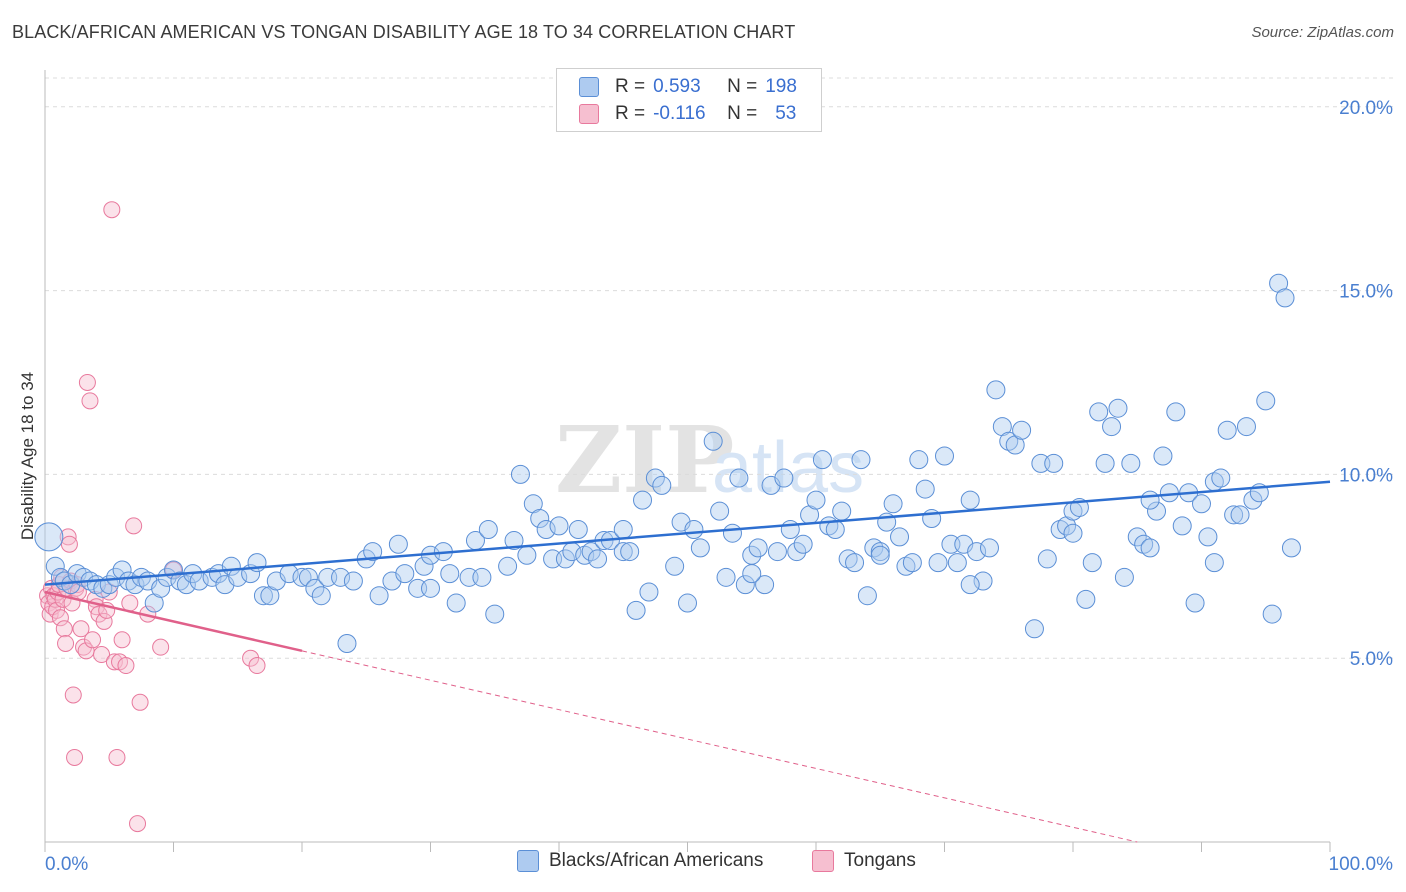  I want to click on legend-item-blacks: Blacks/African Americans, so click(640, 861).